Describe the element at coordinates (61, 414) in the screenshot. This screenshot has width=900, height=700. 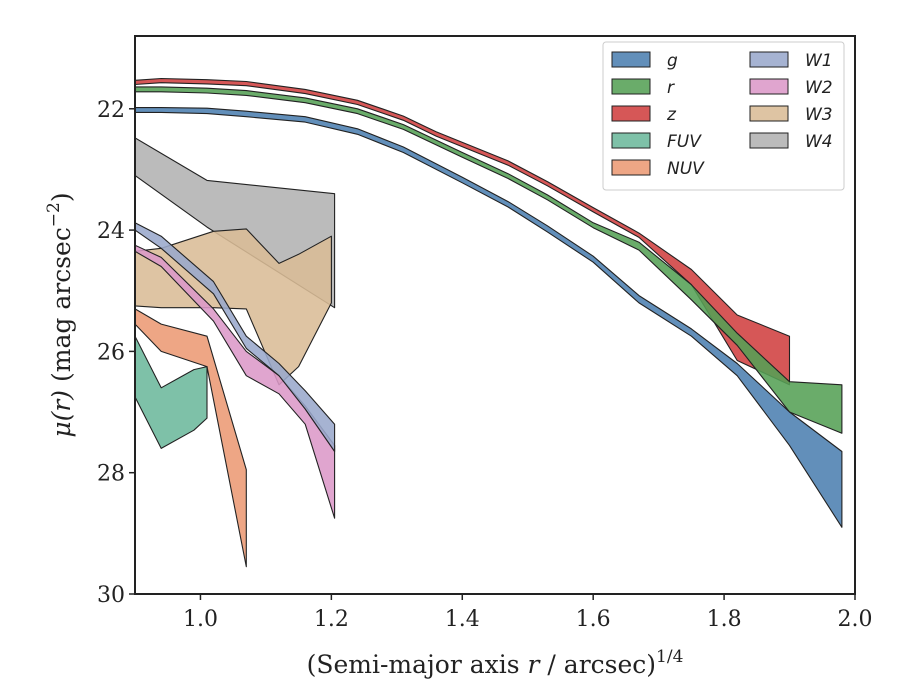
I see `y-axis-title-var: μ(r)` at that location.